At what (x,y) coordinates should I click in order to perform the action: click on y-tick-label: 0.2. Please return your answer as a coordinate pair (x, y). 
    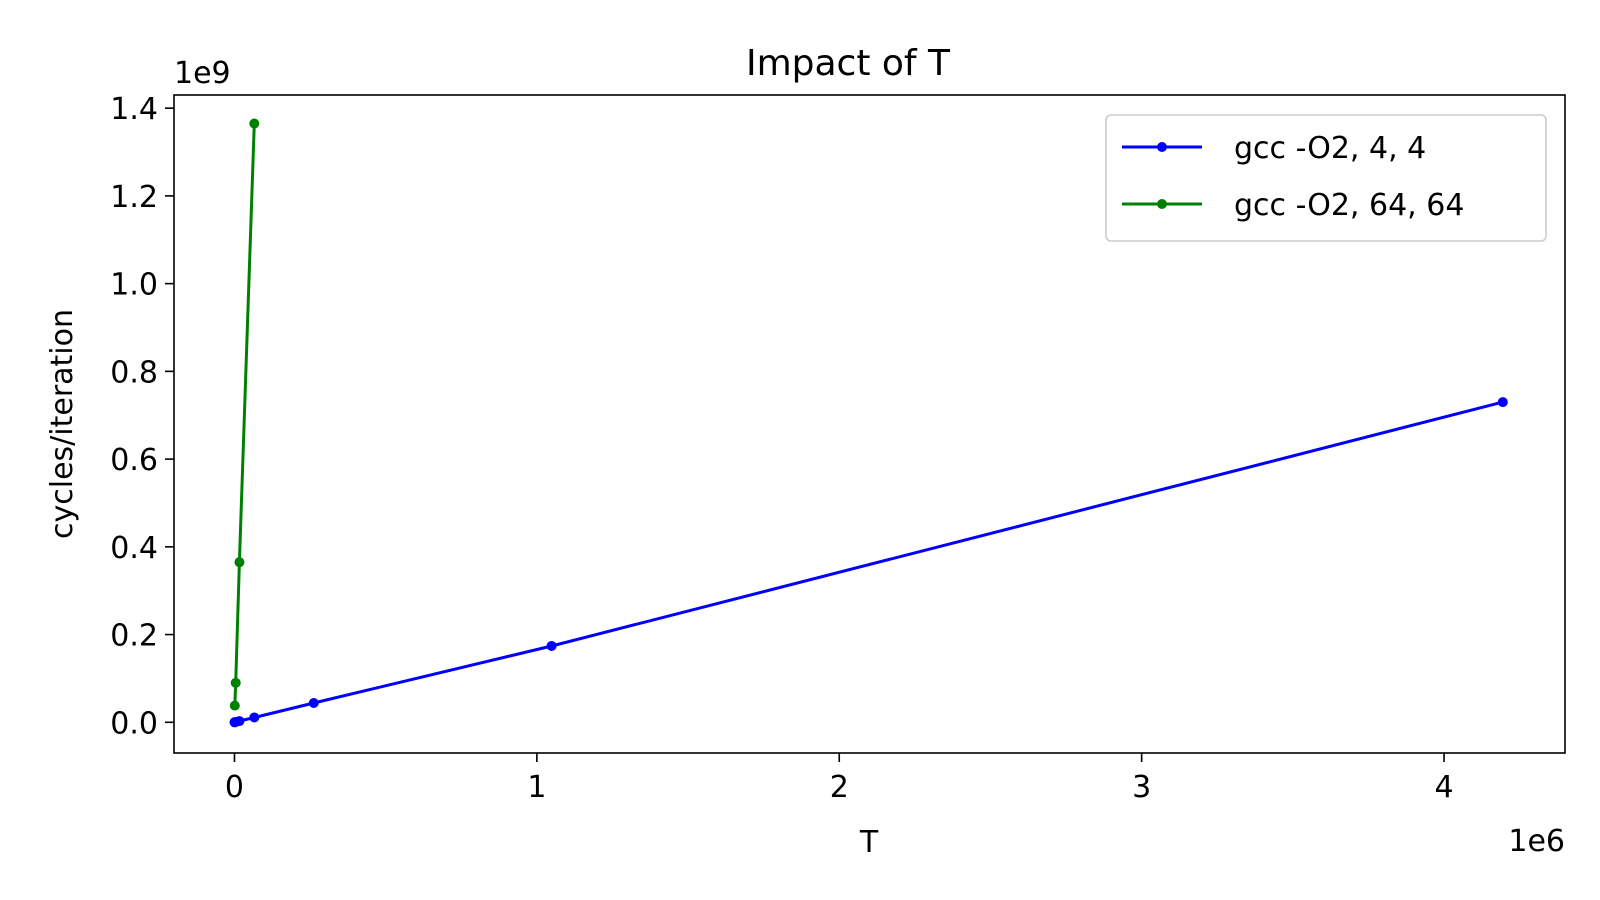
    Looking at the image, I should click on (134, 636).